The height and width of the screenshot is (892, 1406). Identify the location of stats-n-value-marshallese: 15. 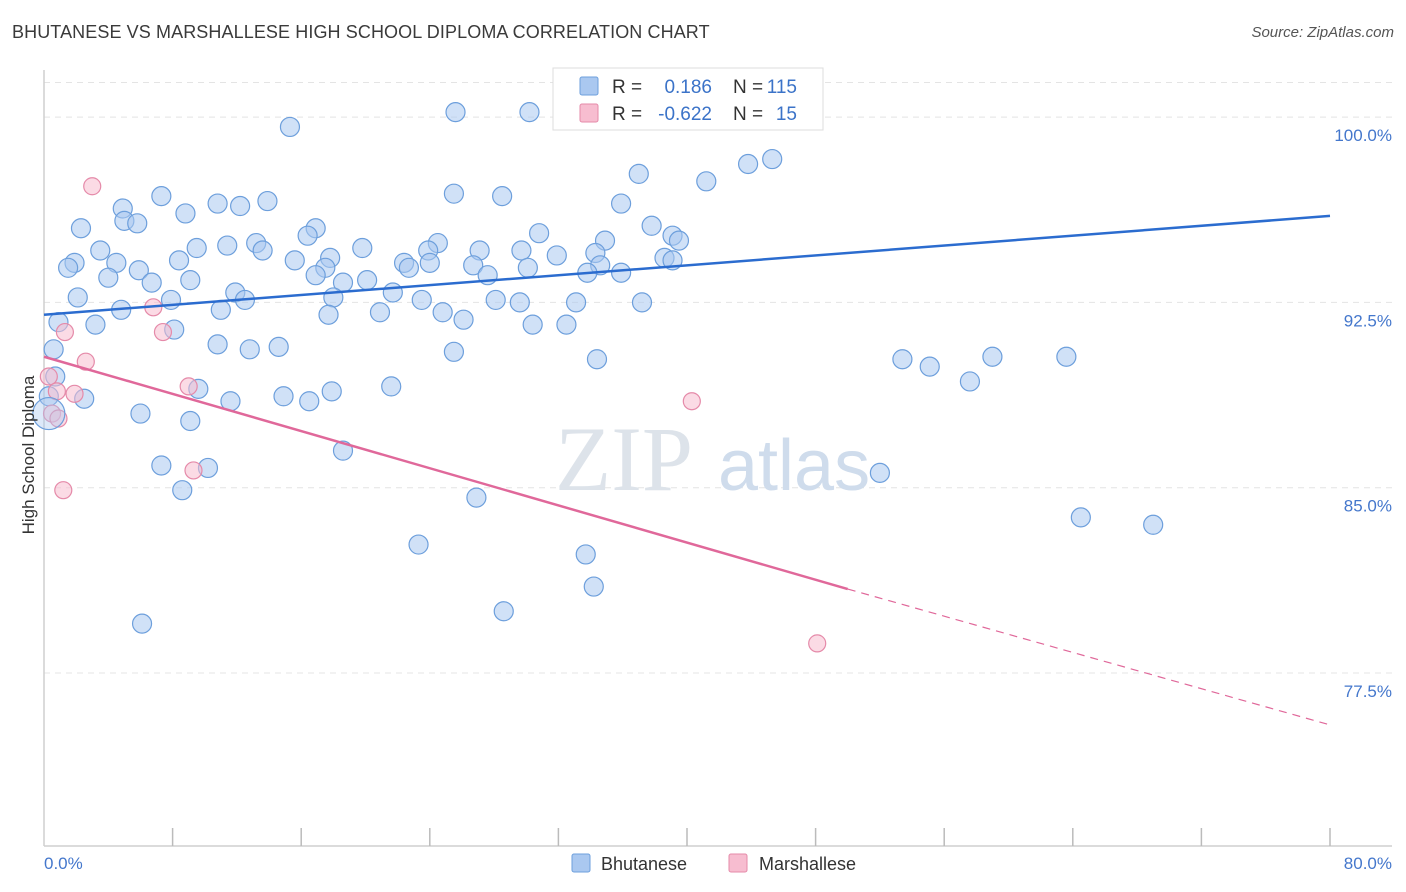
(786, 114).